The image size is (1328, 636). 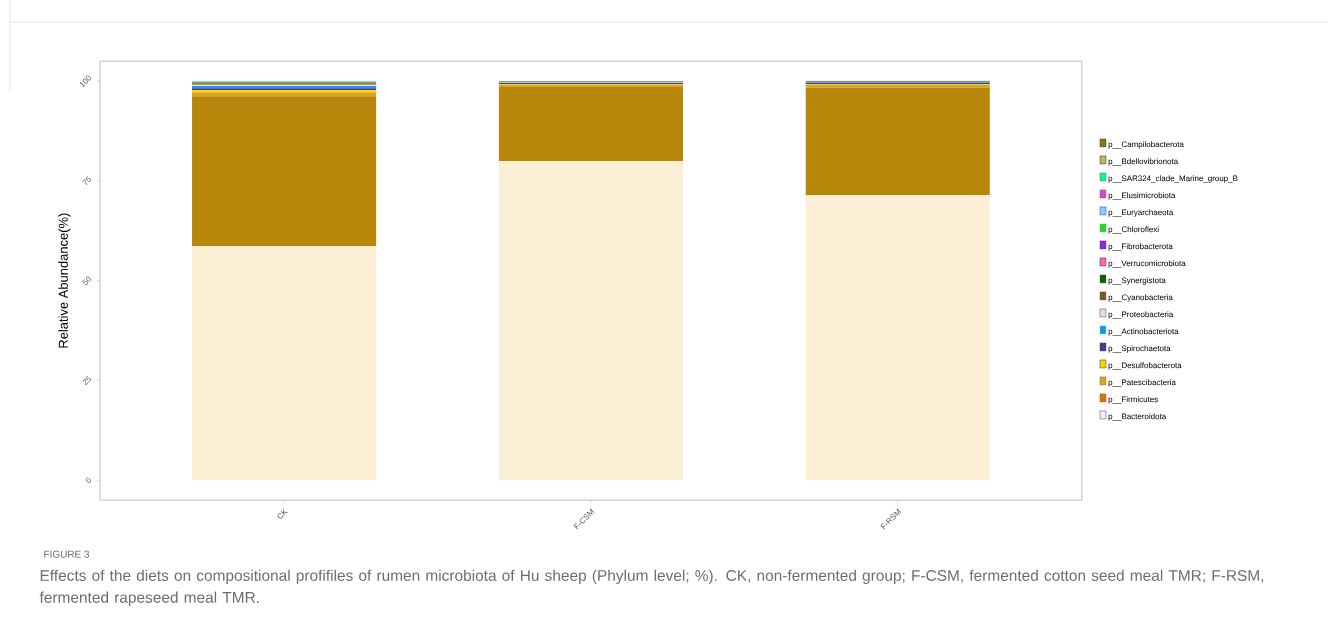 What do you see at coordinates (67, 554) in the screenshot?
I see `caption: FIGURE 3` at bounding box center [67, 554].